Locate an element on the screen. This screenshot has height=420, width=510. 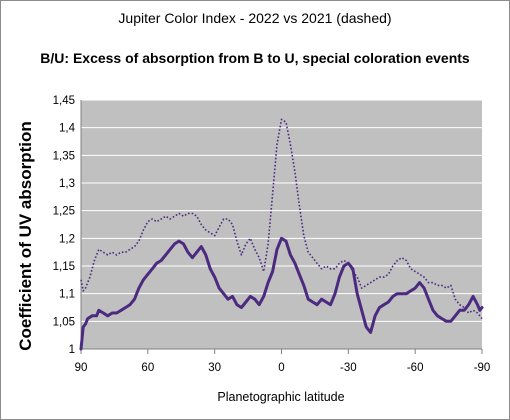
y-tick-label: 1,45 is located at coordinates (64, 101).